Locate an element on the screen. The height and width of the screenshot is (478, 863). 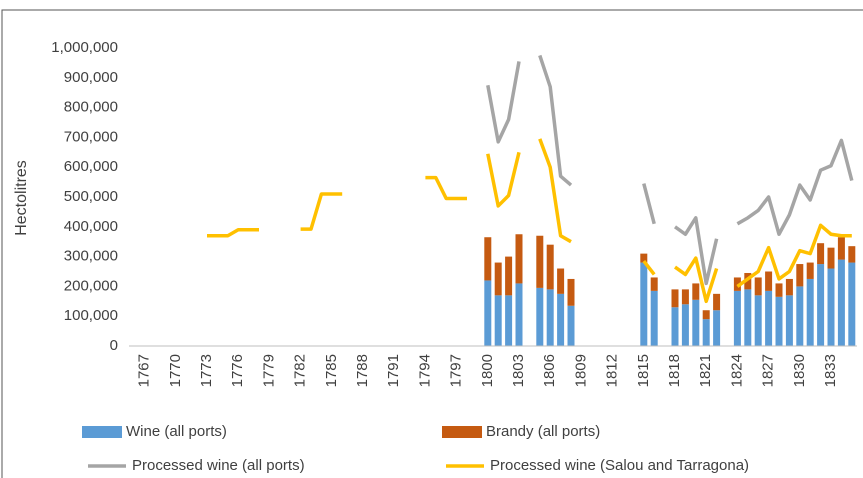
x-tick-label: 1812 is located at coordinates (612, 370).